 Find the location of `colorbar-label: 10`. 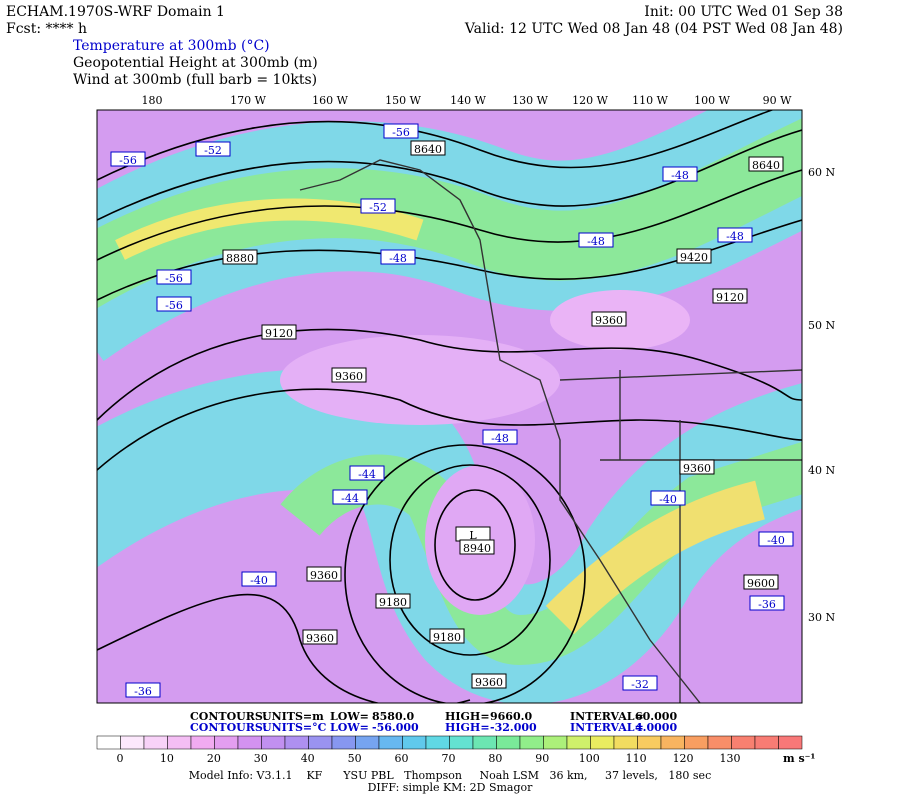

colorbar-label: 10 is located at coordinates (167, 758).